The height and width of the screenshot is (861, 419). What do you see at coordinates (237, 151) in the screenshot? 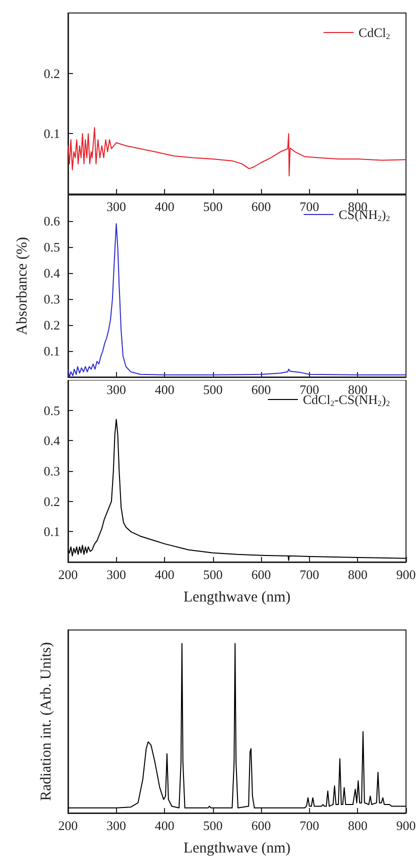
I see `line-series` at bounding box center [237, 151].